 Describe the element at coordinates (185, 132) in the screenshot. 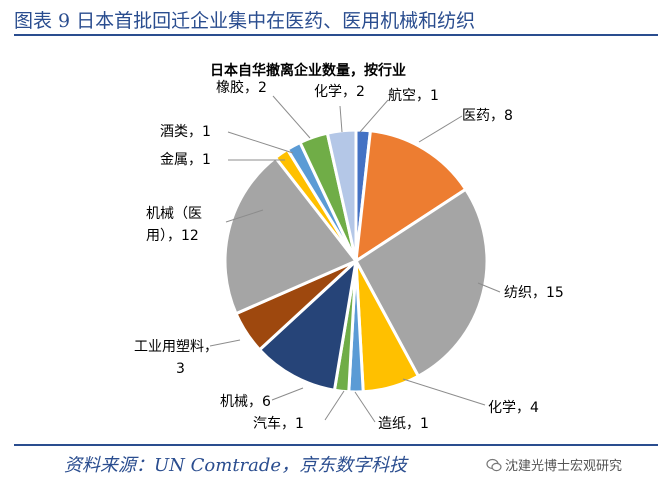

I see `slice-label-jiulei: 酒类，1` at that location.